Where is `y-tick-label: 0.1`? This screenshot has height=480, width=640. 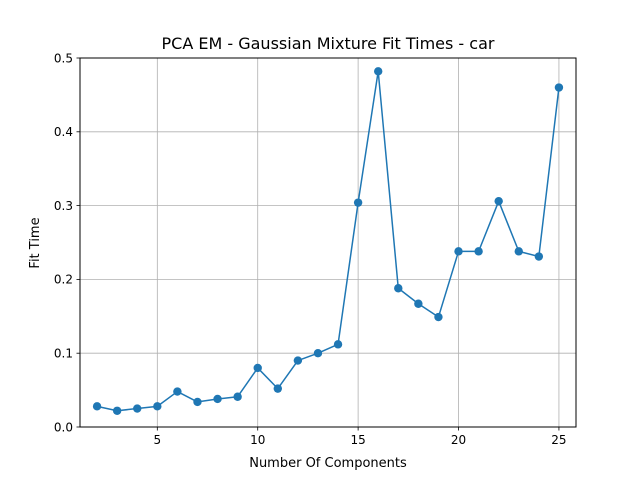 y-tick-label: 0.1 is located at coordinates (63, 354).